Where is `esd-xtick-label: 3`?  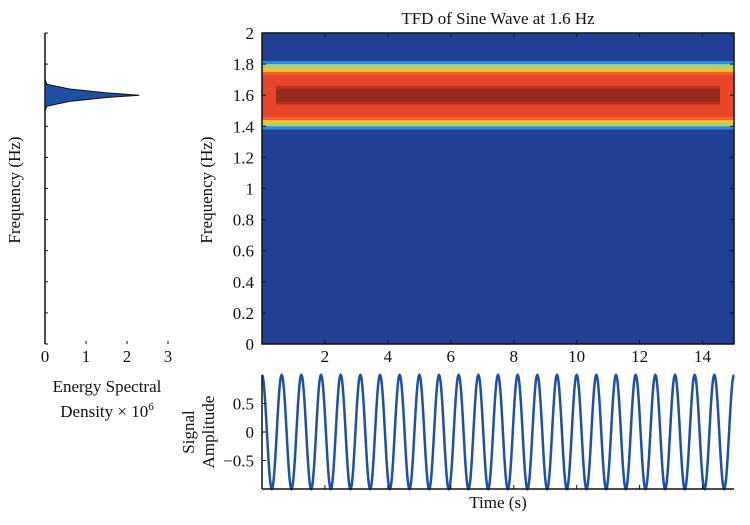 esd-xtick-label: 3 is located at coordinates (168, 356).